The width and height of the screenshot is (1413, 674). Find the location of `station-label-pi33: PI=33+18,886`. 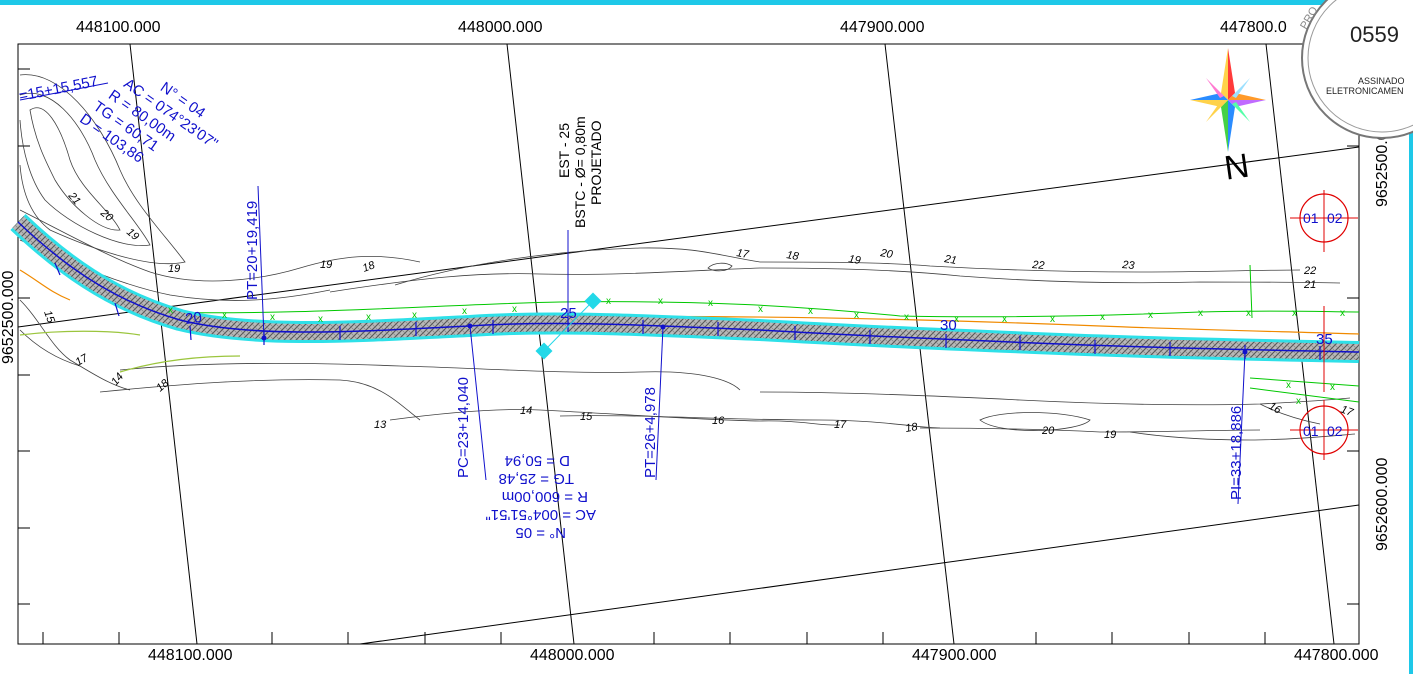

station-label-pi33: PI=33+18,886 is located at coordinates (1236, 453).